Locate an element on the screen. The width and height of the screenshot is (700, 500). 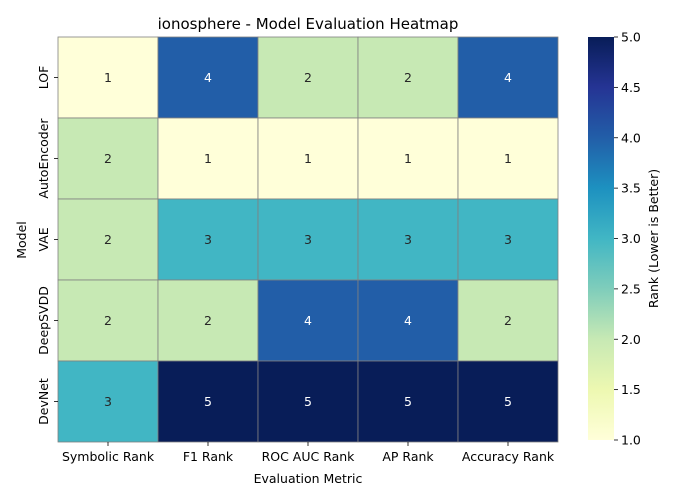
colorbar-tick-label: 1.5 is located at coordinates (631, 389).